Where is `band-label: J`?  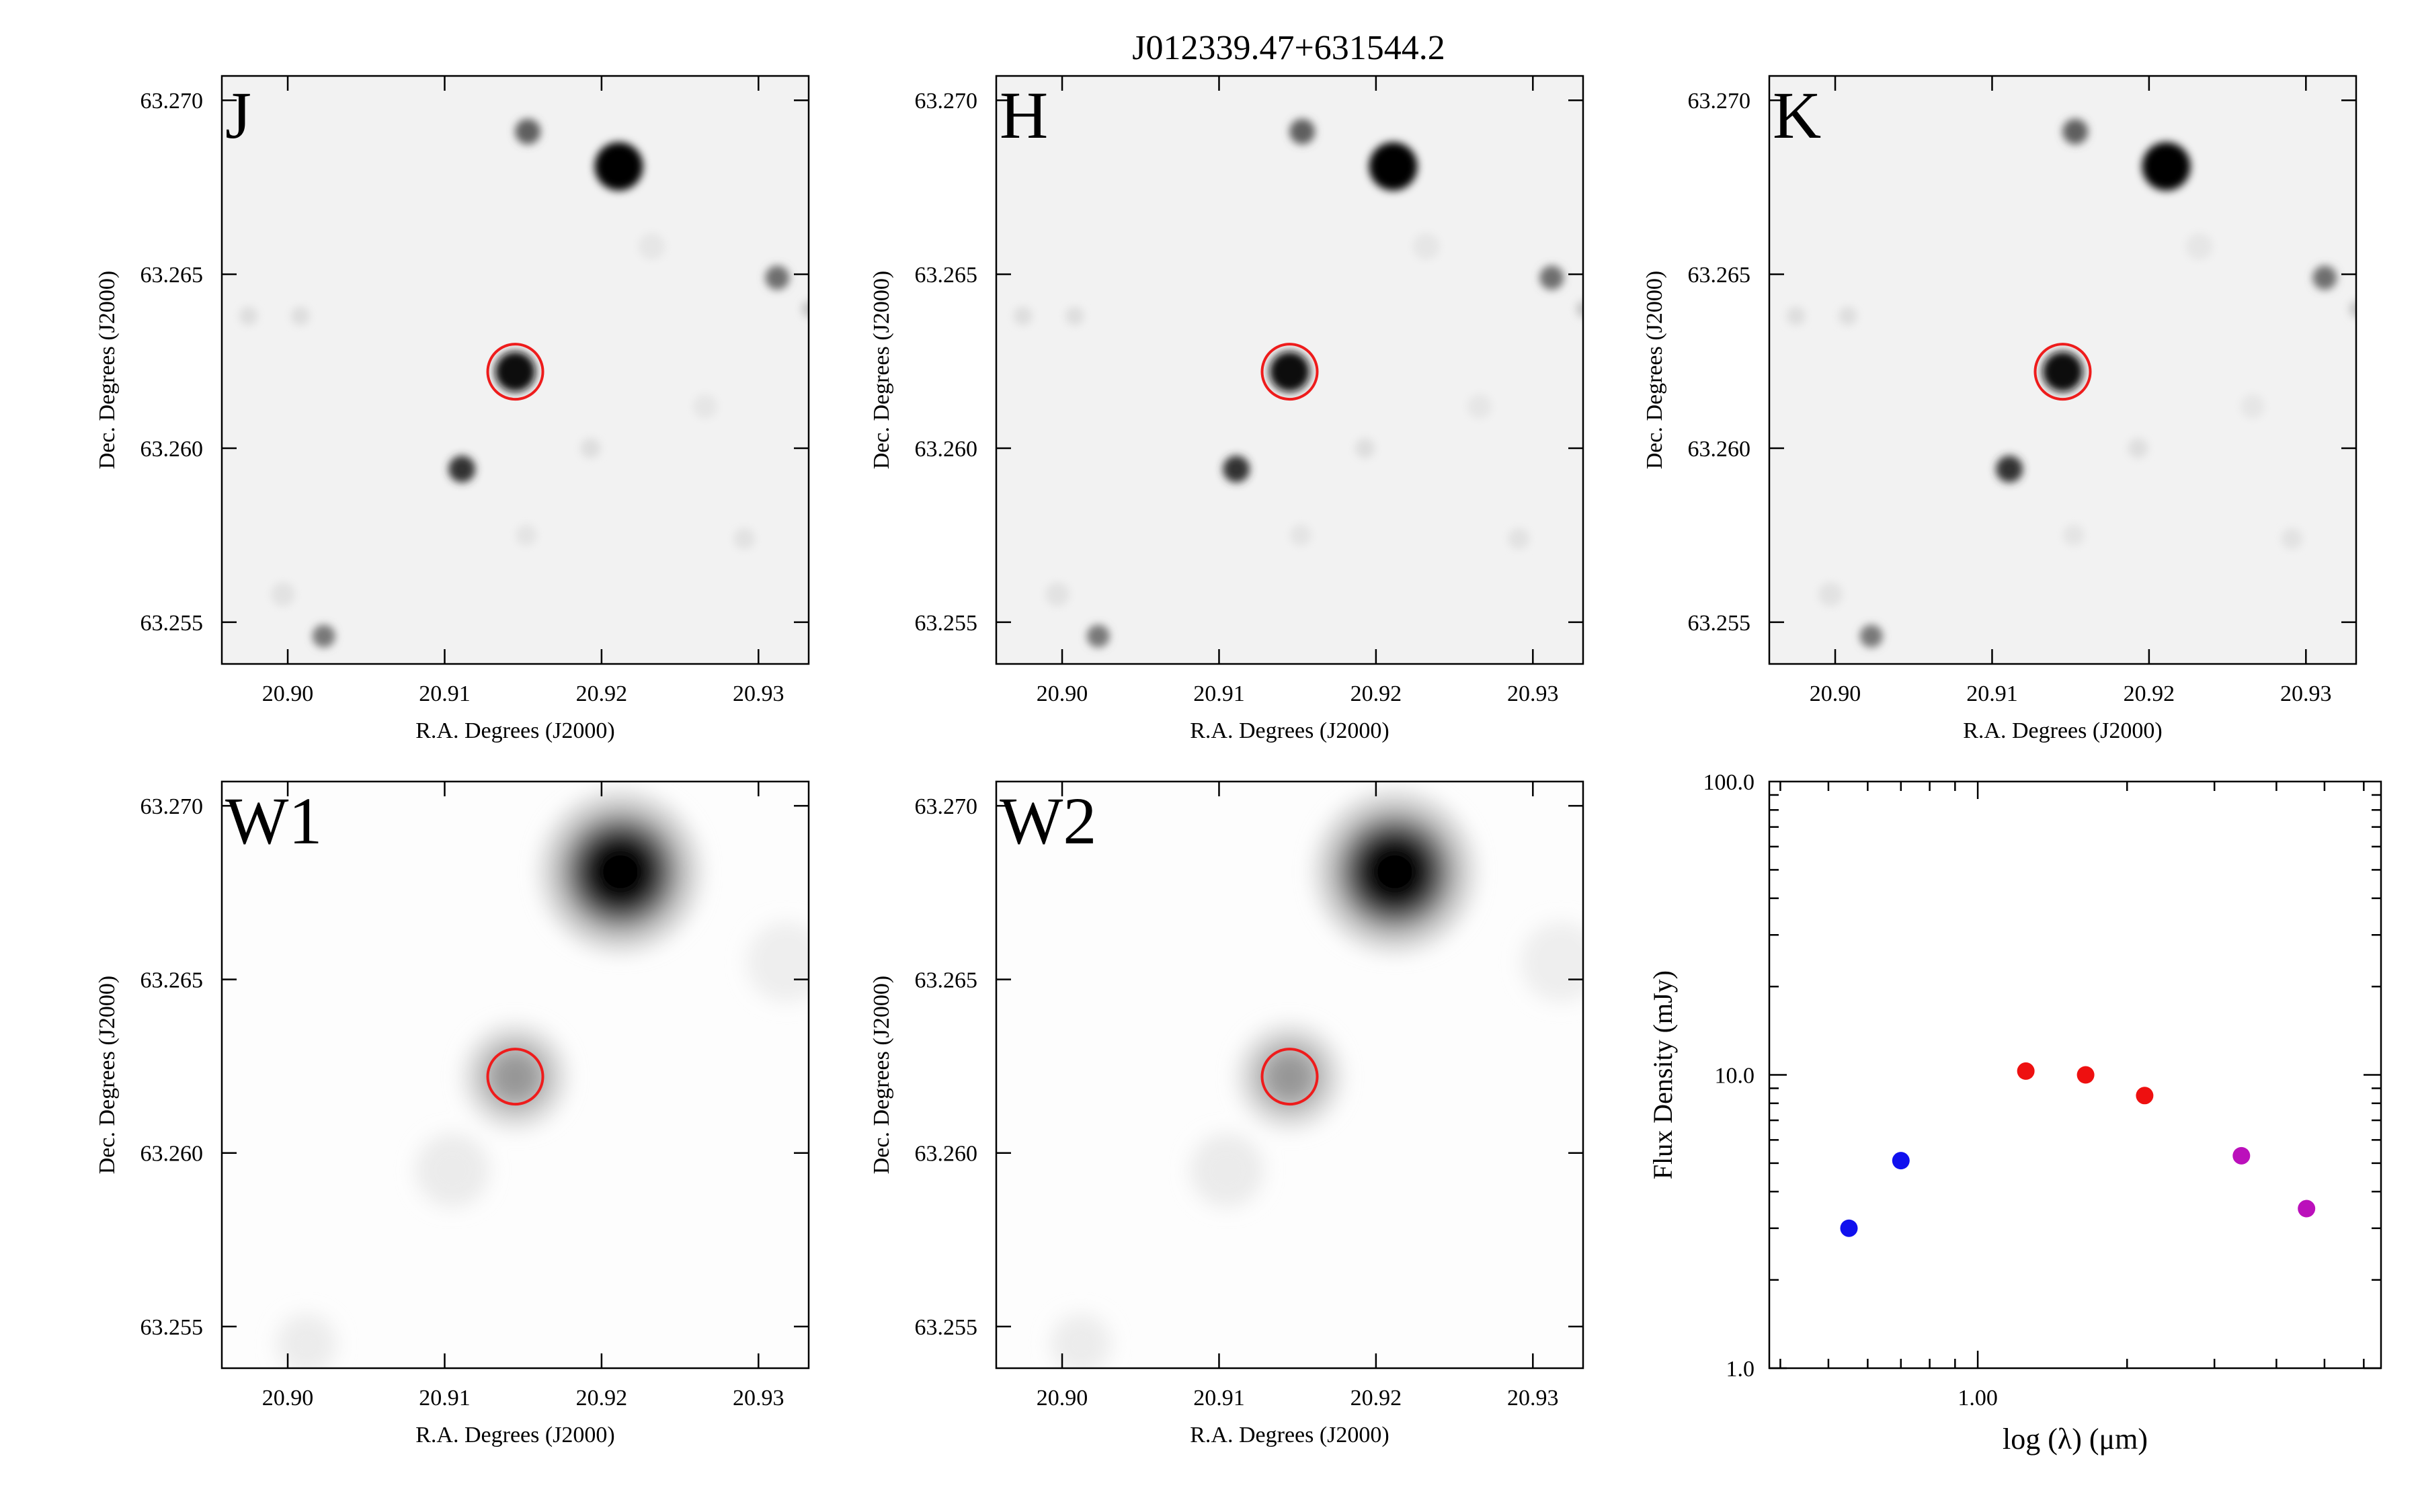 band-label: J is located at coordinates (238, 116).